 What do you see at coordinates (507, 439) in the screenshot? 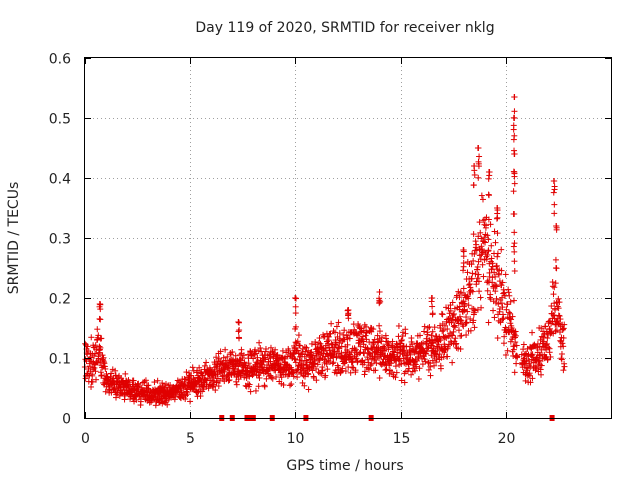
I see `x-tick-label: 20` at bounding box center [507, 439].